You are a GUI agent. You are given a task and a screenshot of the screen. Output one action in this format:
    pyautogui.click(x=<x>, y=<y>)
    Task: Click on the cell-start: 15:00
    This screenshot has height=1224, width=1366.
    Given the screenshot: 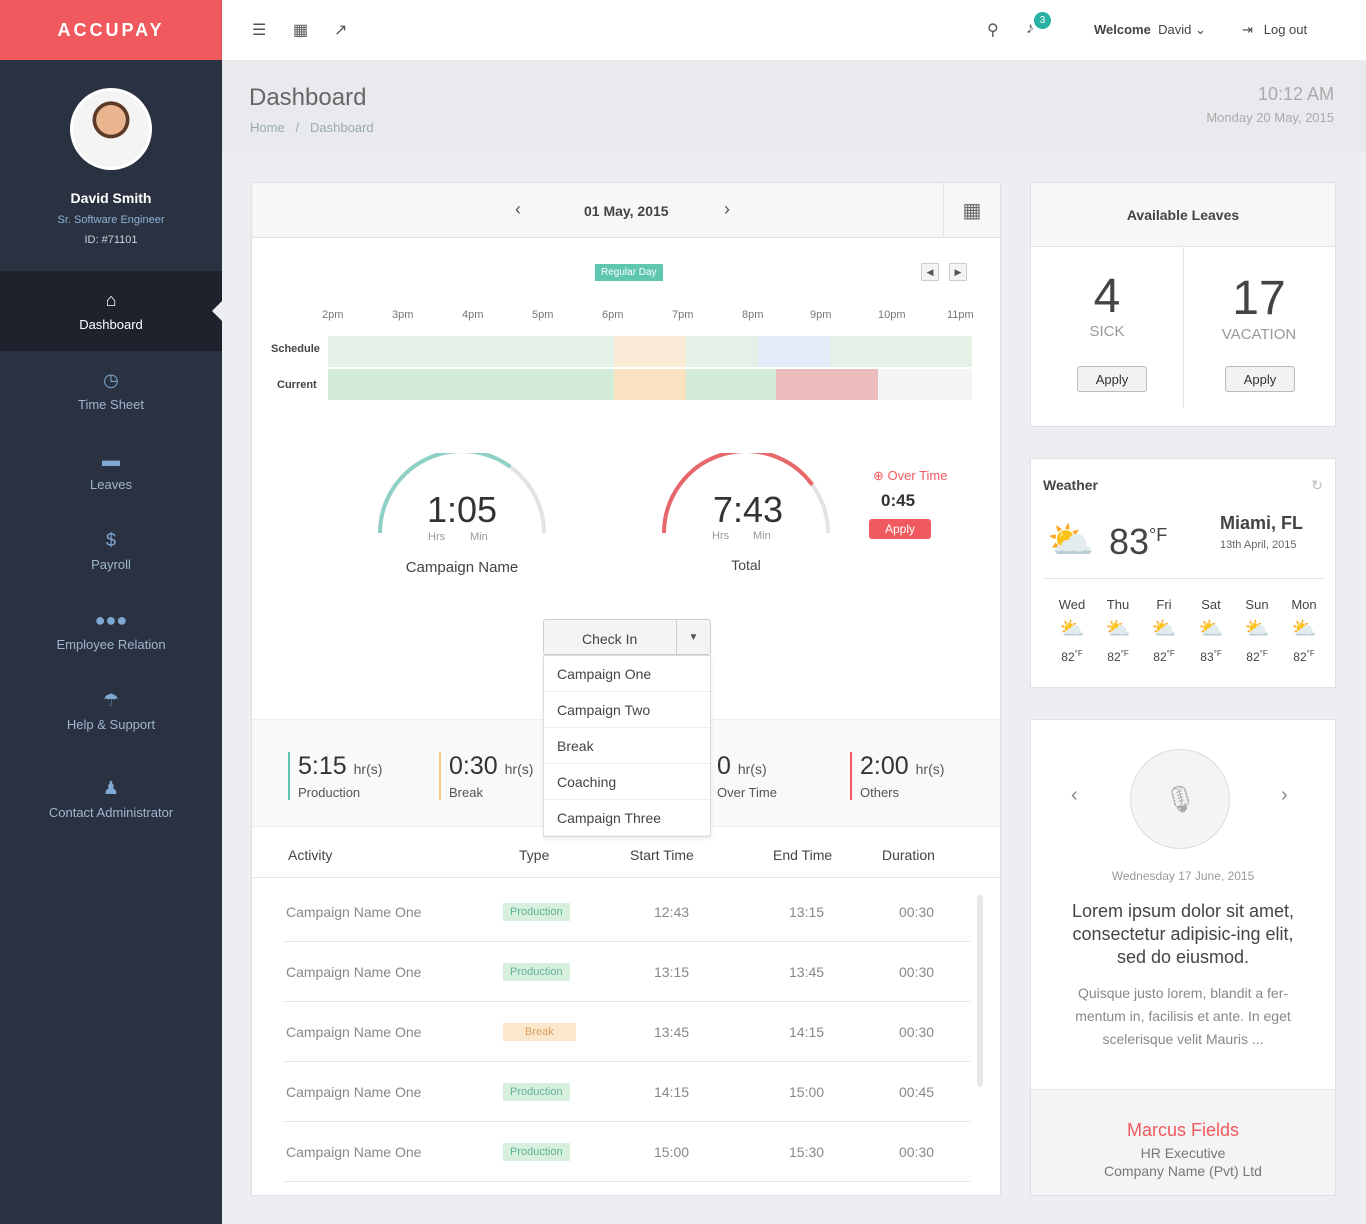 What is the action you would take?
    pyautogui.click(x=672, y=1152)
    